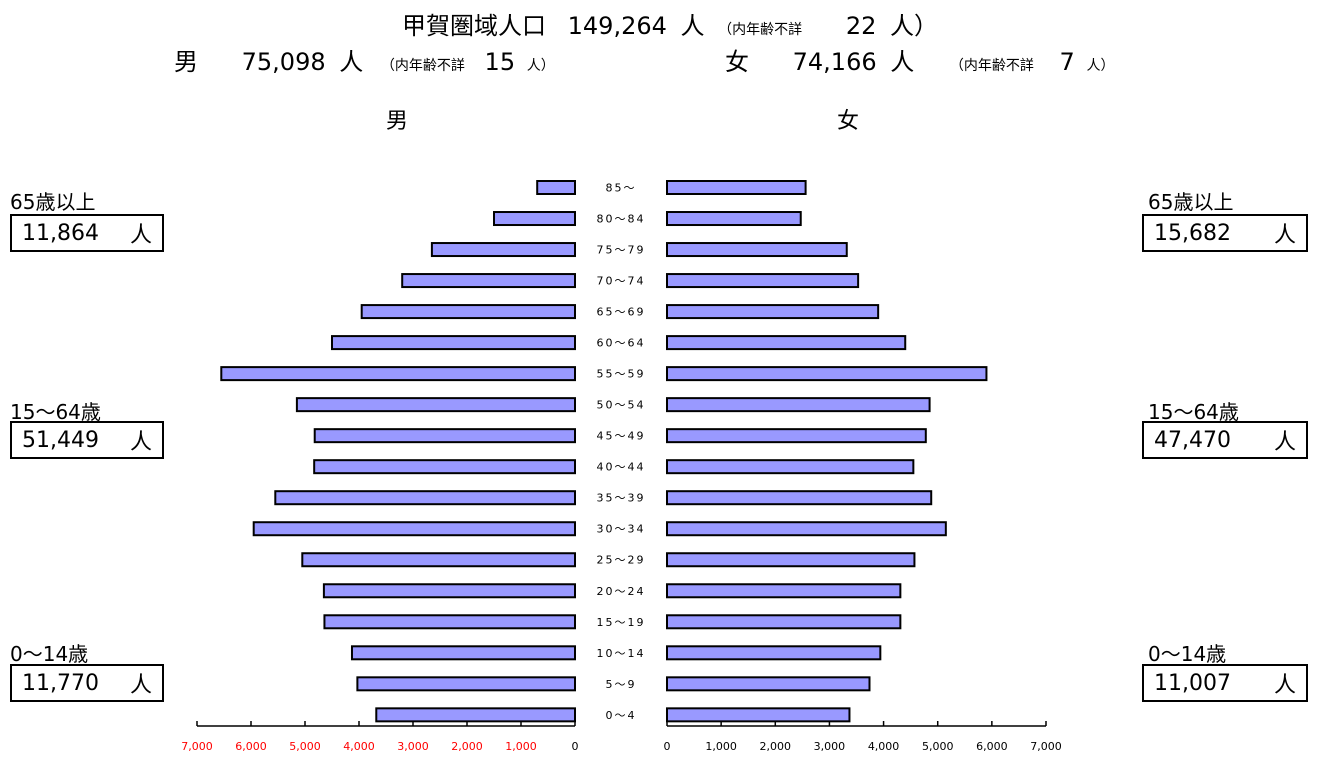  I want to click on total-unit: 人, so click(692, 26).